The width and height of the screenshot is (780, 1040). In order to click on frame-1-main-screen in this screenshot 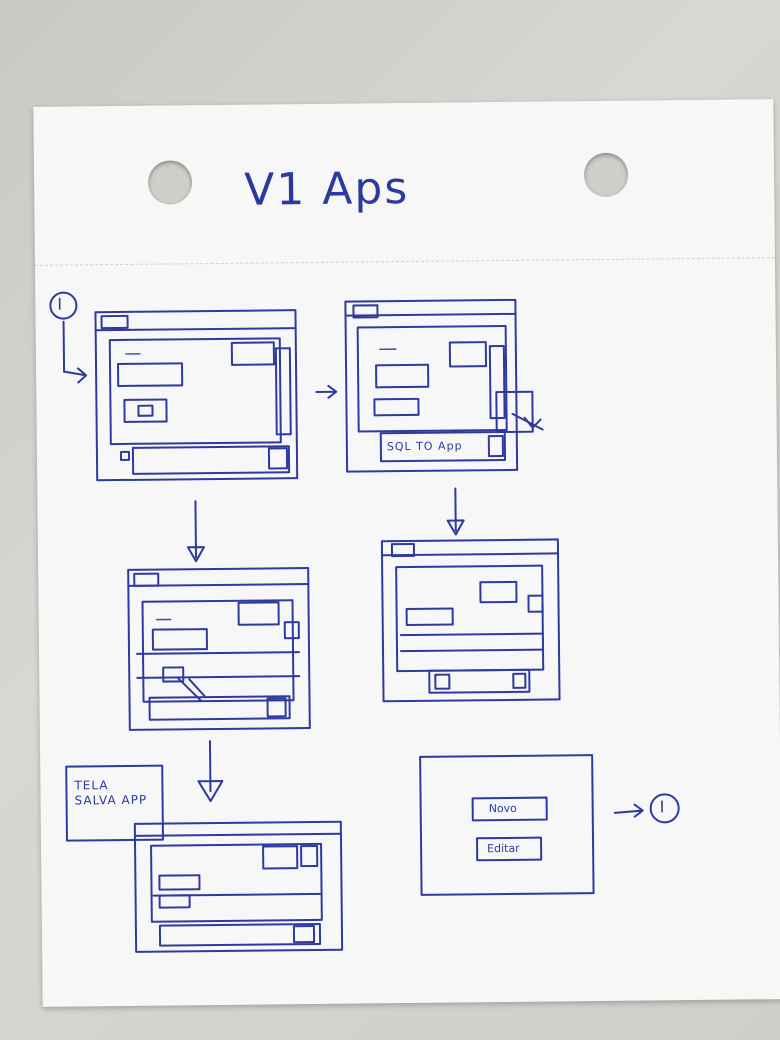, I will do `click(196, 395)`.